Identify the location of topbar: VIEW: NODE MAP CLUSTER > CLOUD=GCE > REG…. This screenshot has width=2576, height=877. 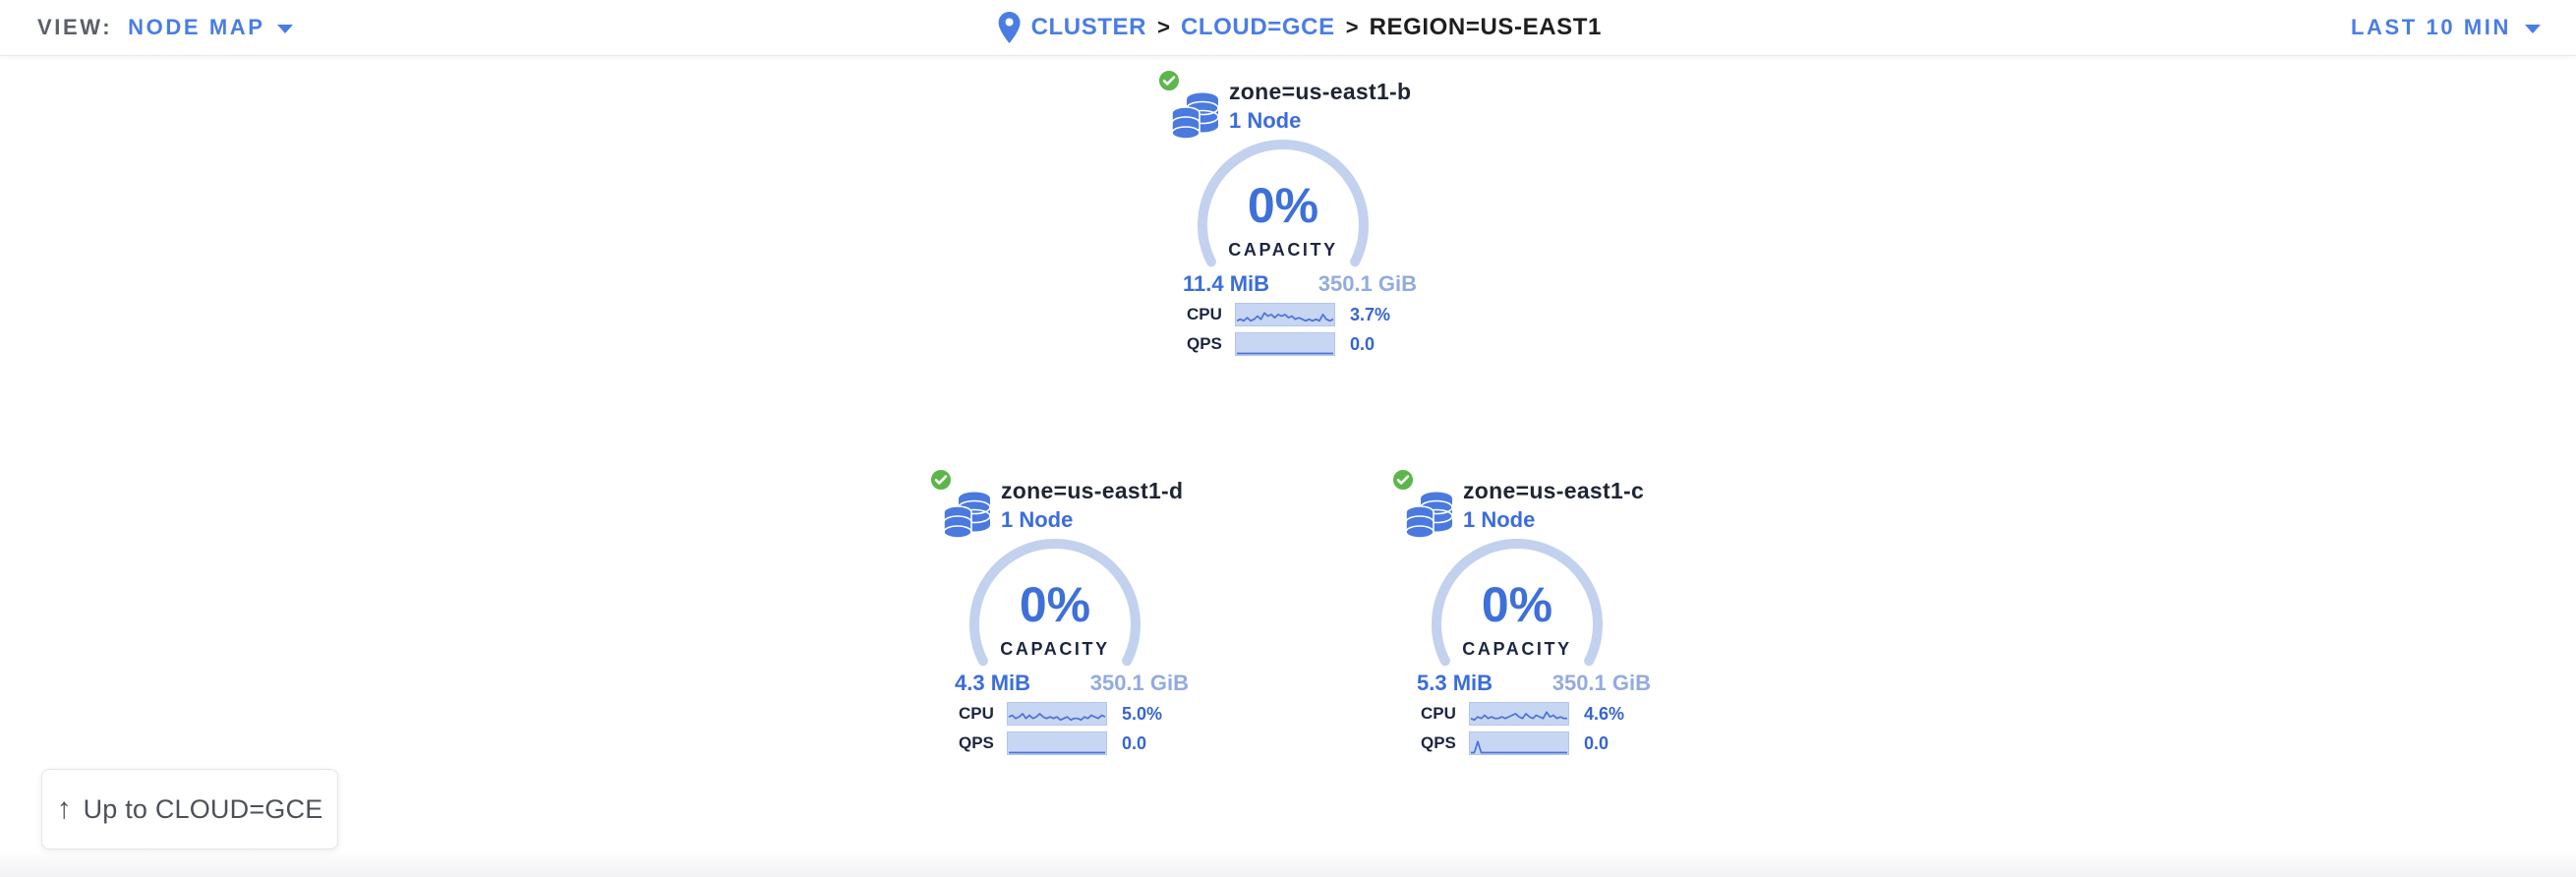
(1288, 28).